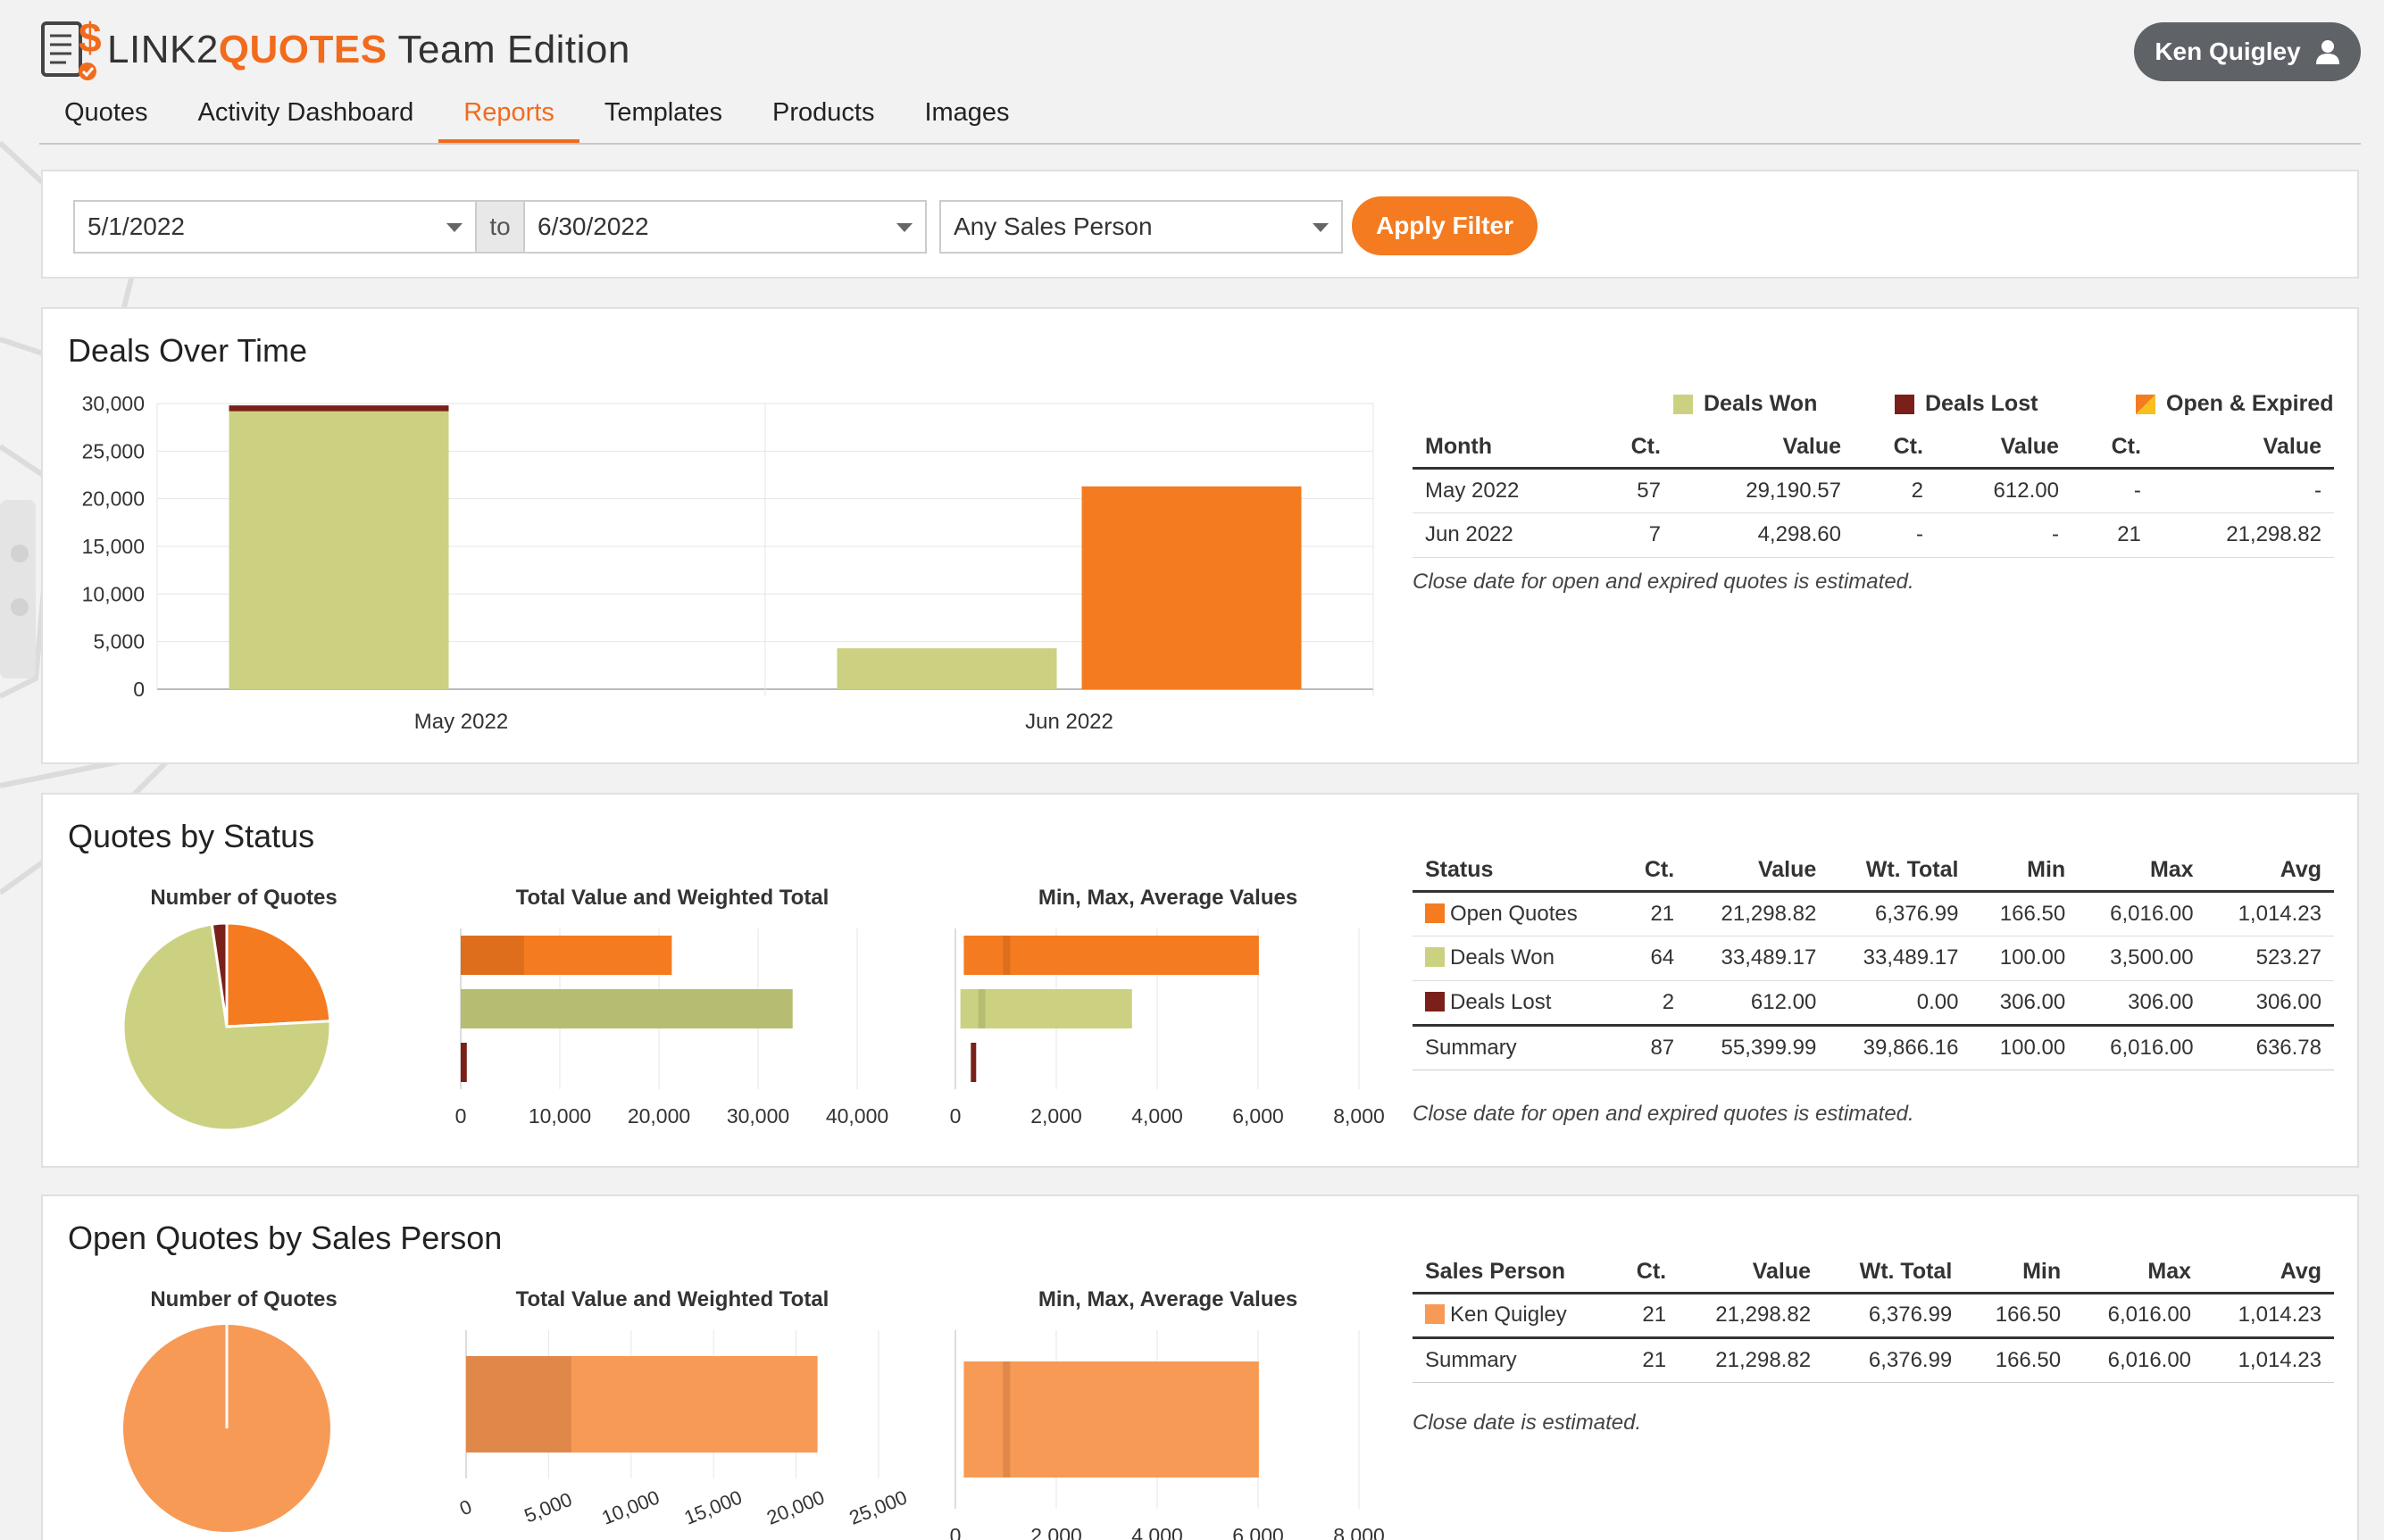  I want to click on bar-deals-won, so click(947, 668).